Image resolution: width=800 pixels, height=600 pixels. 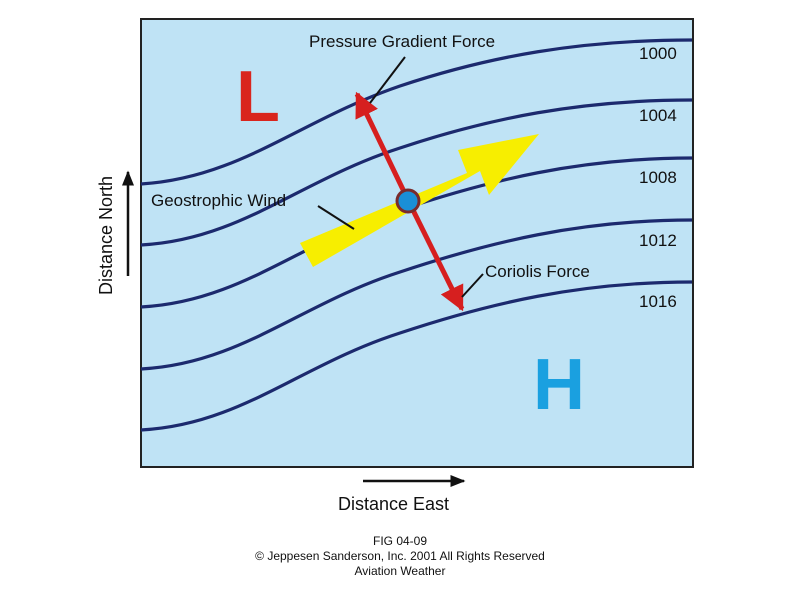 I want to click on geostrophic-wind-label: Geostrophic Wind, so click(x=218, y=200).